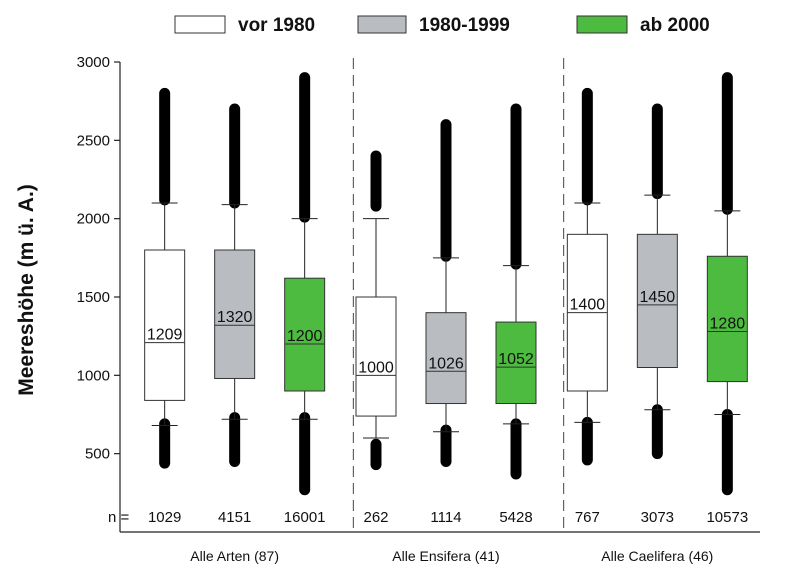 Image resolution: width=791 pixels, height=570 pixels. I want to click on box-1-3: 1200 16001, so click(305, 299).